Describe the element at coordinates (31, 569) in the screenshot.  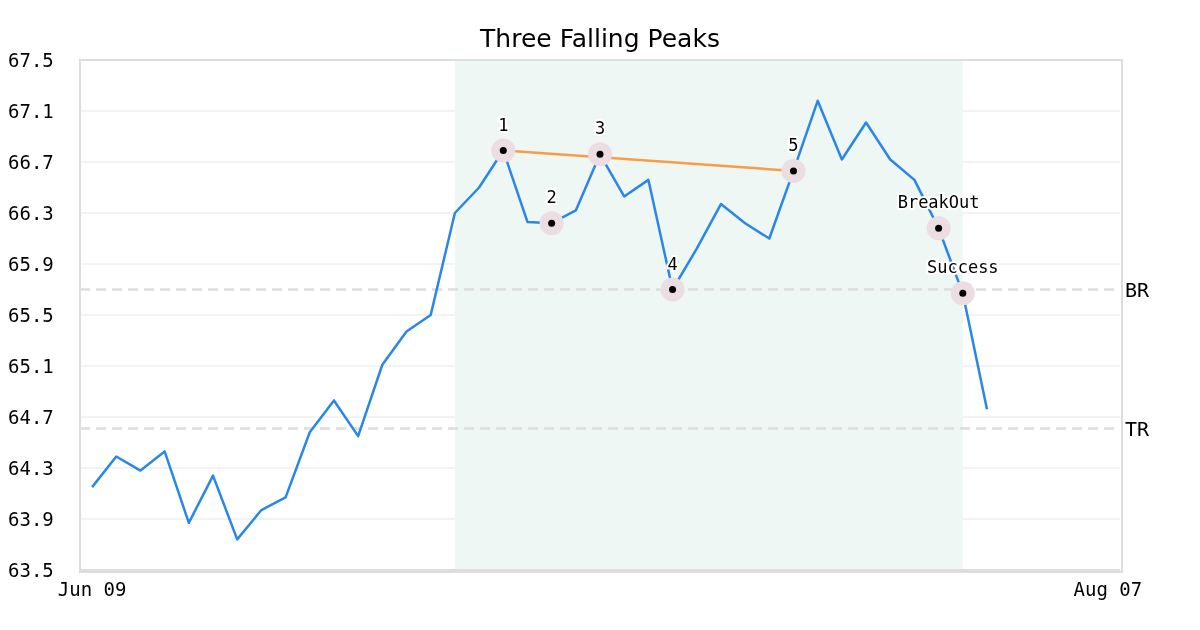
I see `y-tick-label: 63.5` at that location.